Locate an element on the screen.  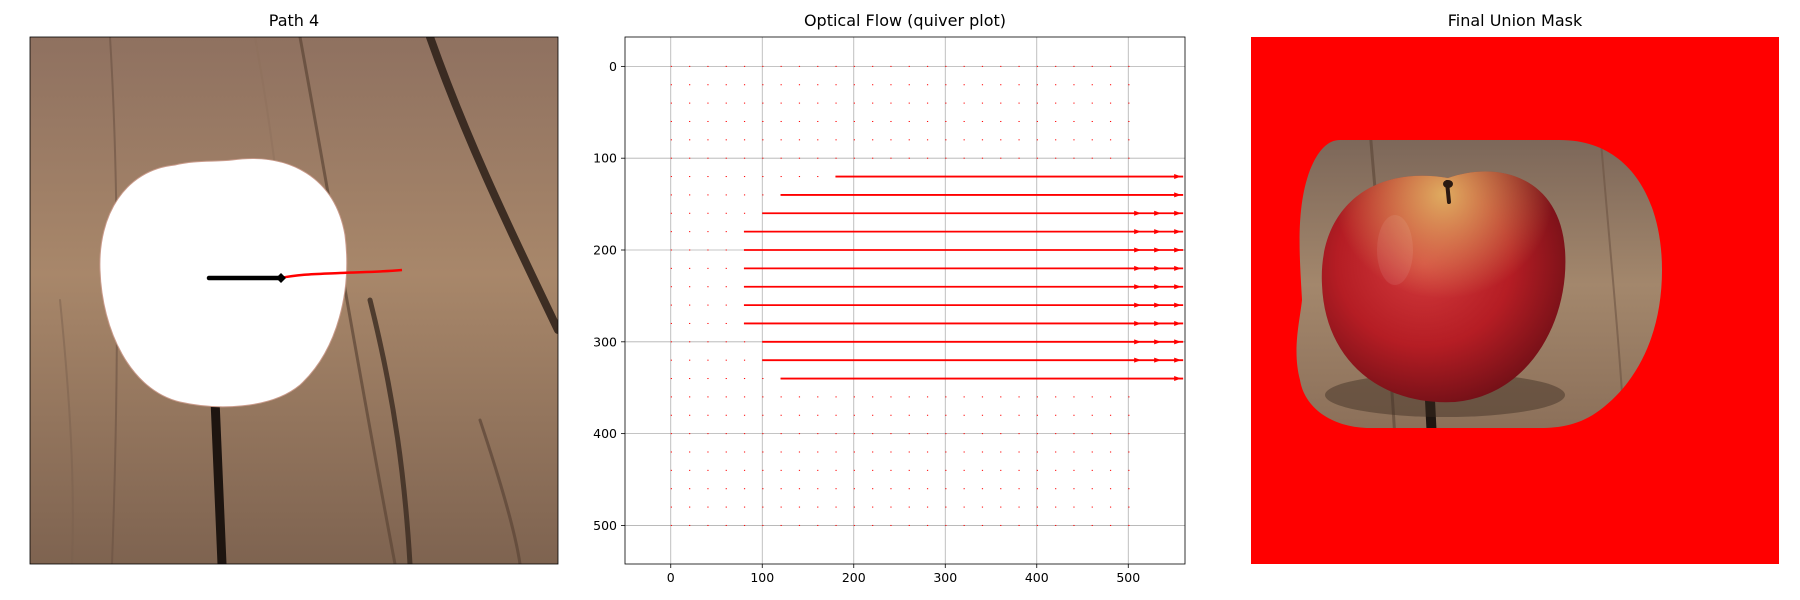
panel-title-optical-flow: Optical Flow (quiver plot) is located at coordinates (905, 20).